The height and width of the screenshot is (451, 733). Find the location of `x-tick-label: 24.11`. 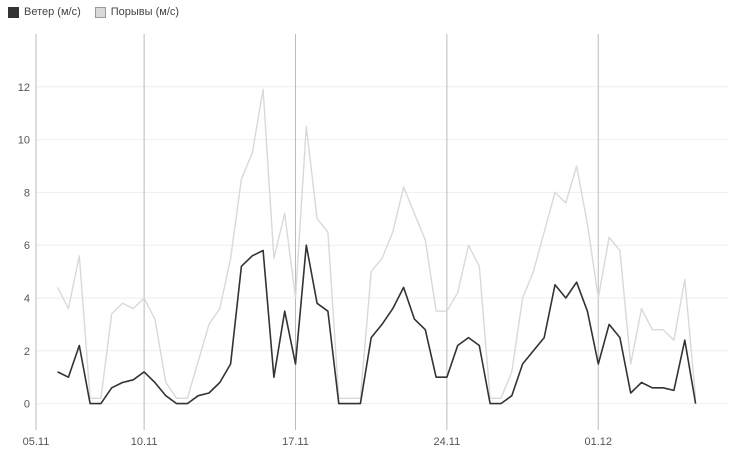

x-tick-label: 24.11 is located at coordinates (447, 442).